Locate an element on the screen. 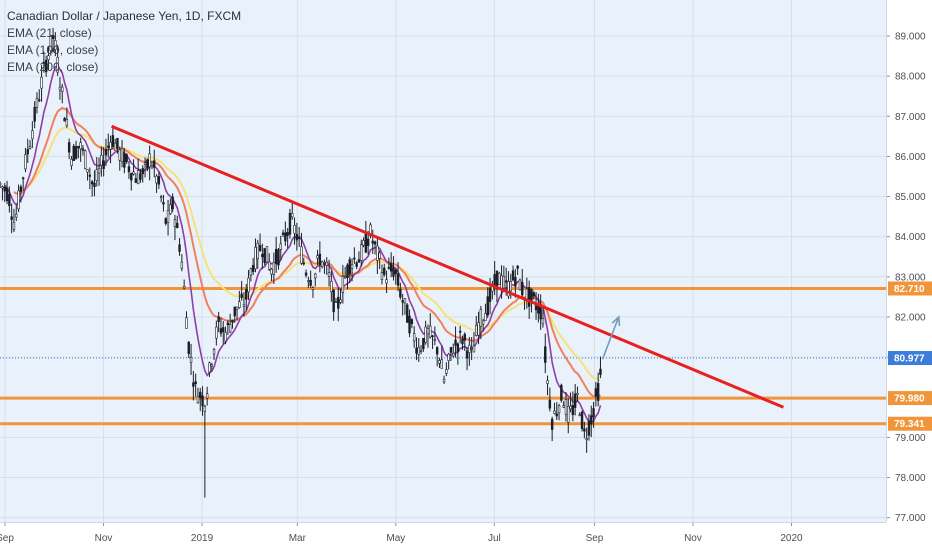 This screenshot has height=551, width=932. ema-100-label: EMA (100, close) is located at coordinates (53, 50).